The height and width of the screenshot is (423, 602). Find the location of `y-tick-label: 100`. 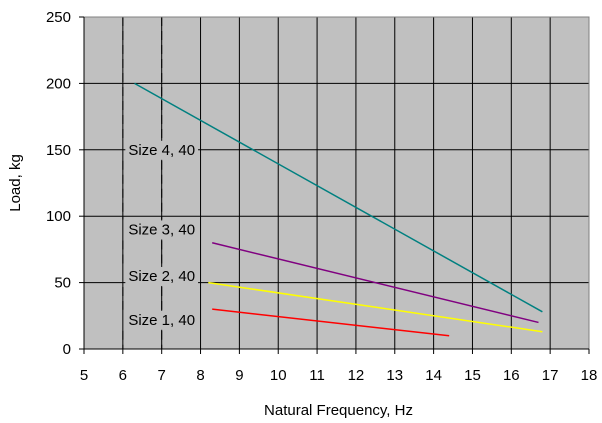

y-tick-label: 100 is located at coordinates (58, 216).